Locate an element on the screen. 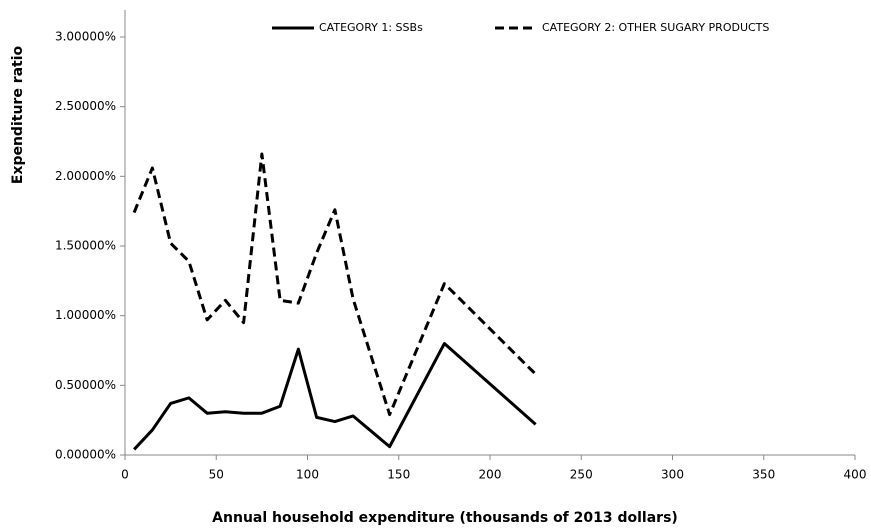 The height and width of the screenshot is (529, 871). y-tick-label: 1.50000% is located at coordinates (85, 246).